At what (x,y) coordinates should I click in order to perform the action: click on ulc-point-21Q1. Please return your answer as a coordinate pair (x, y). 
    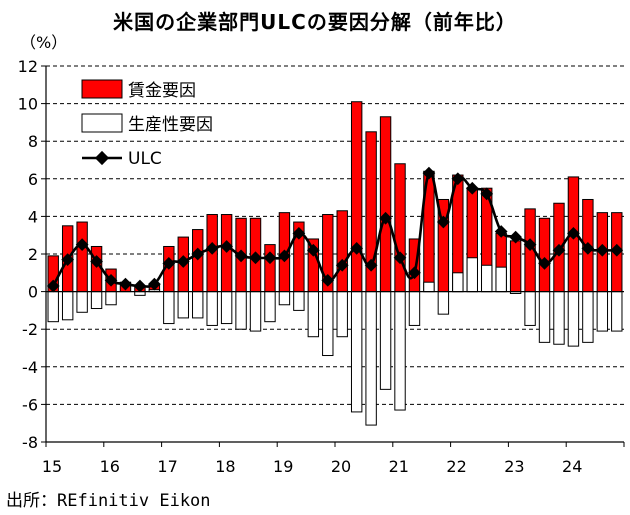
    Looking at the image, I should click on (400, 258).